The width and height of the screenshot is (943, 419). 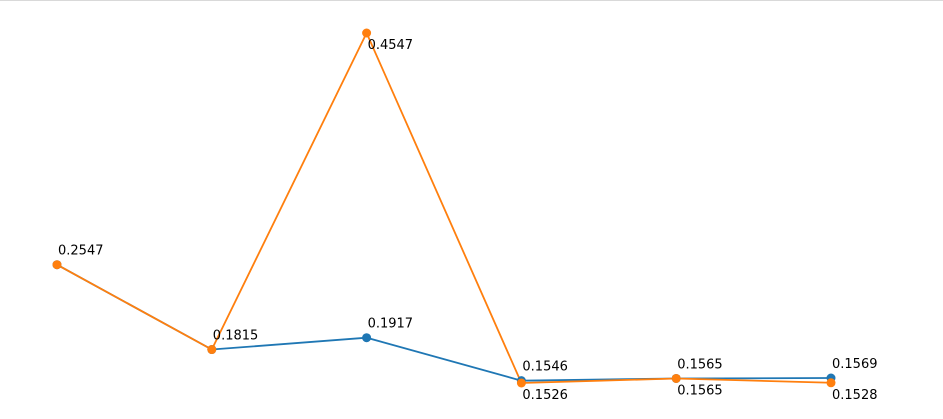 What do you see at coordinates (545, 367) in the screenshot?
I see `series-1-data-label-4: 0.1546` at bounding box center [545, 367].